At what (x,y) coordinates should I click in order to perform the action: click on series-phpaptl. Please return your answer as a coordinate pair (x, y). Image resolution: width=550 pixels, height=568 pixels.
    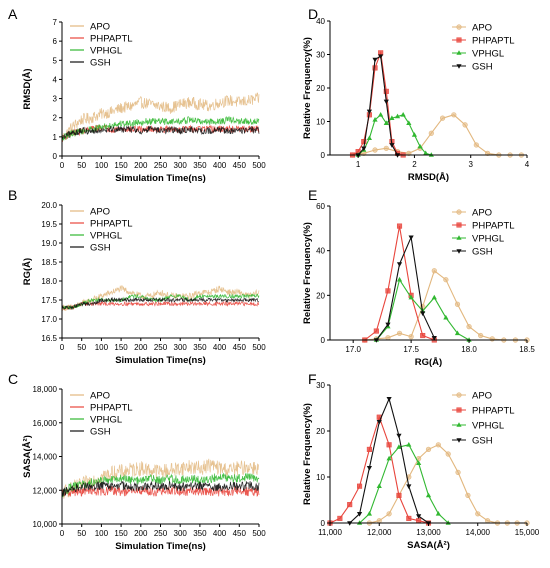
    Looking at the image, I should click on (160, 491).